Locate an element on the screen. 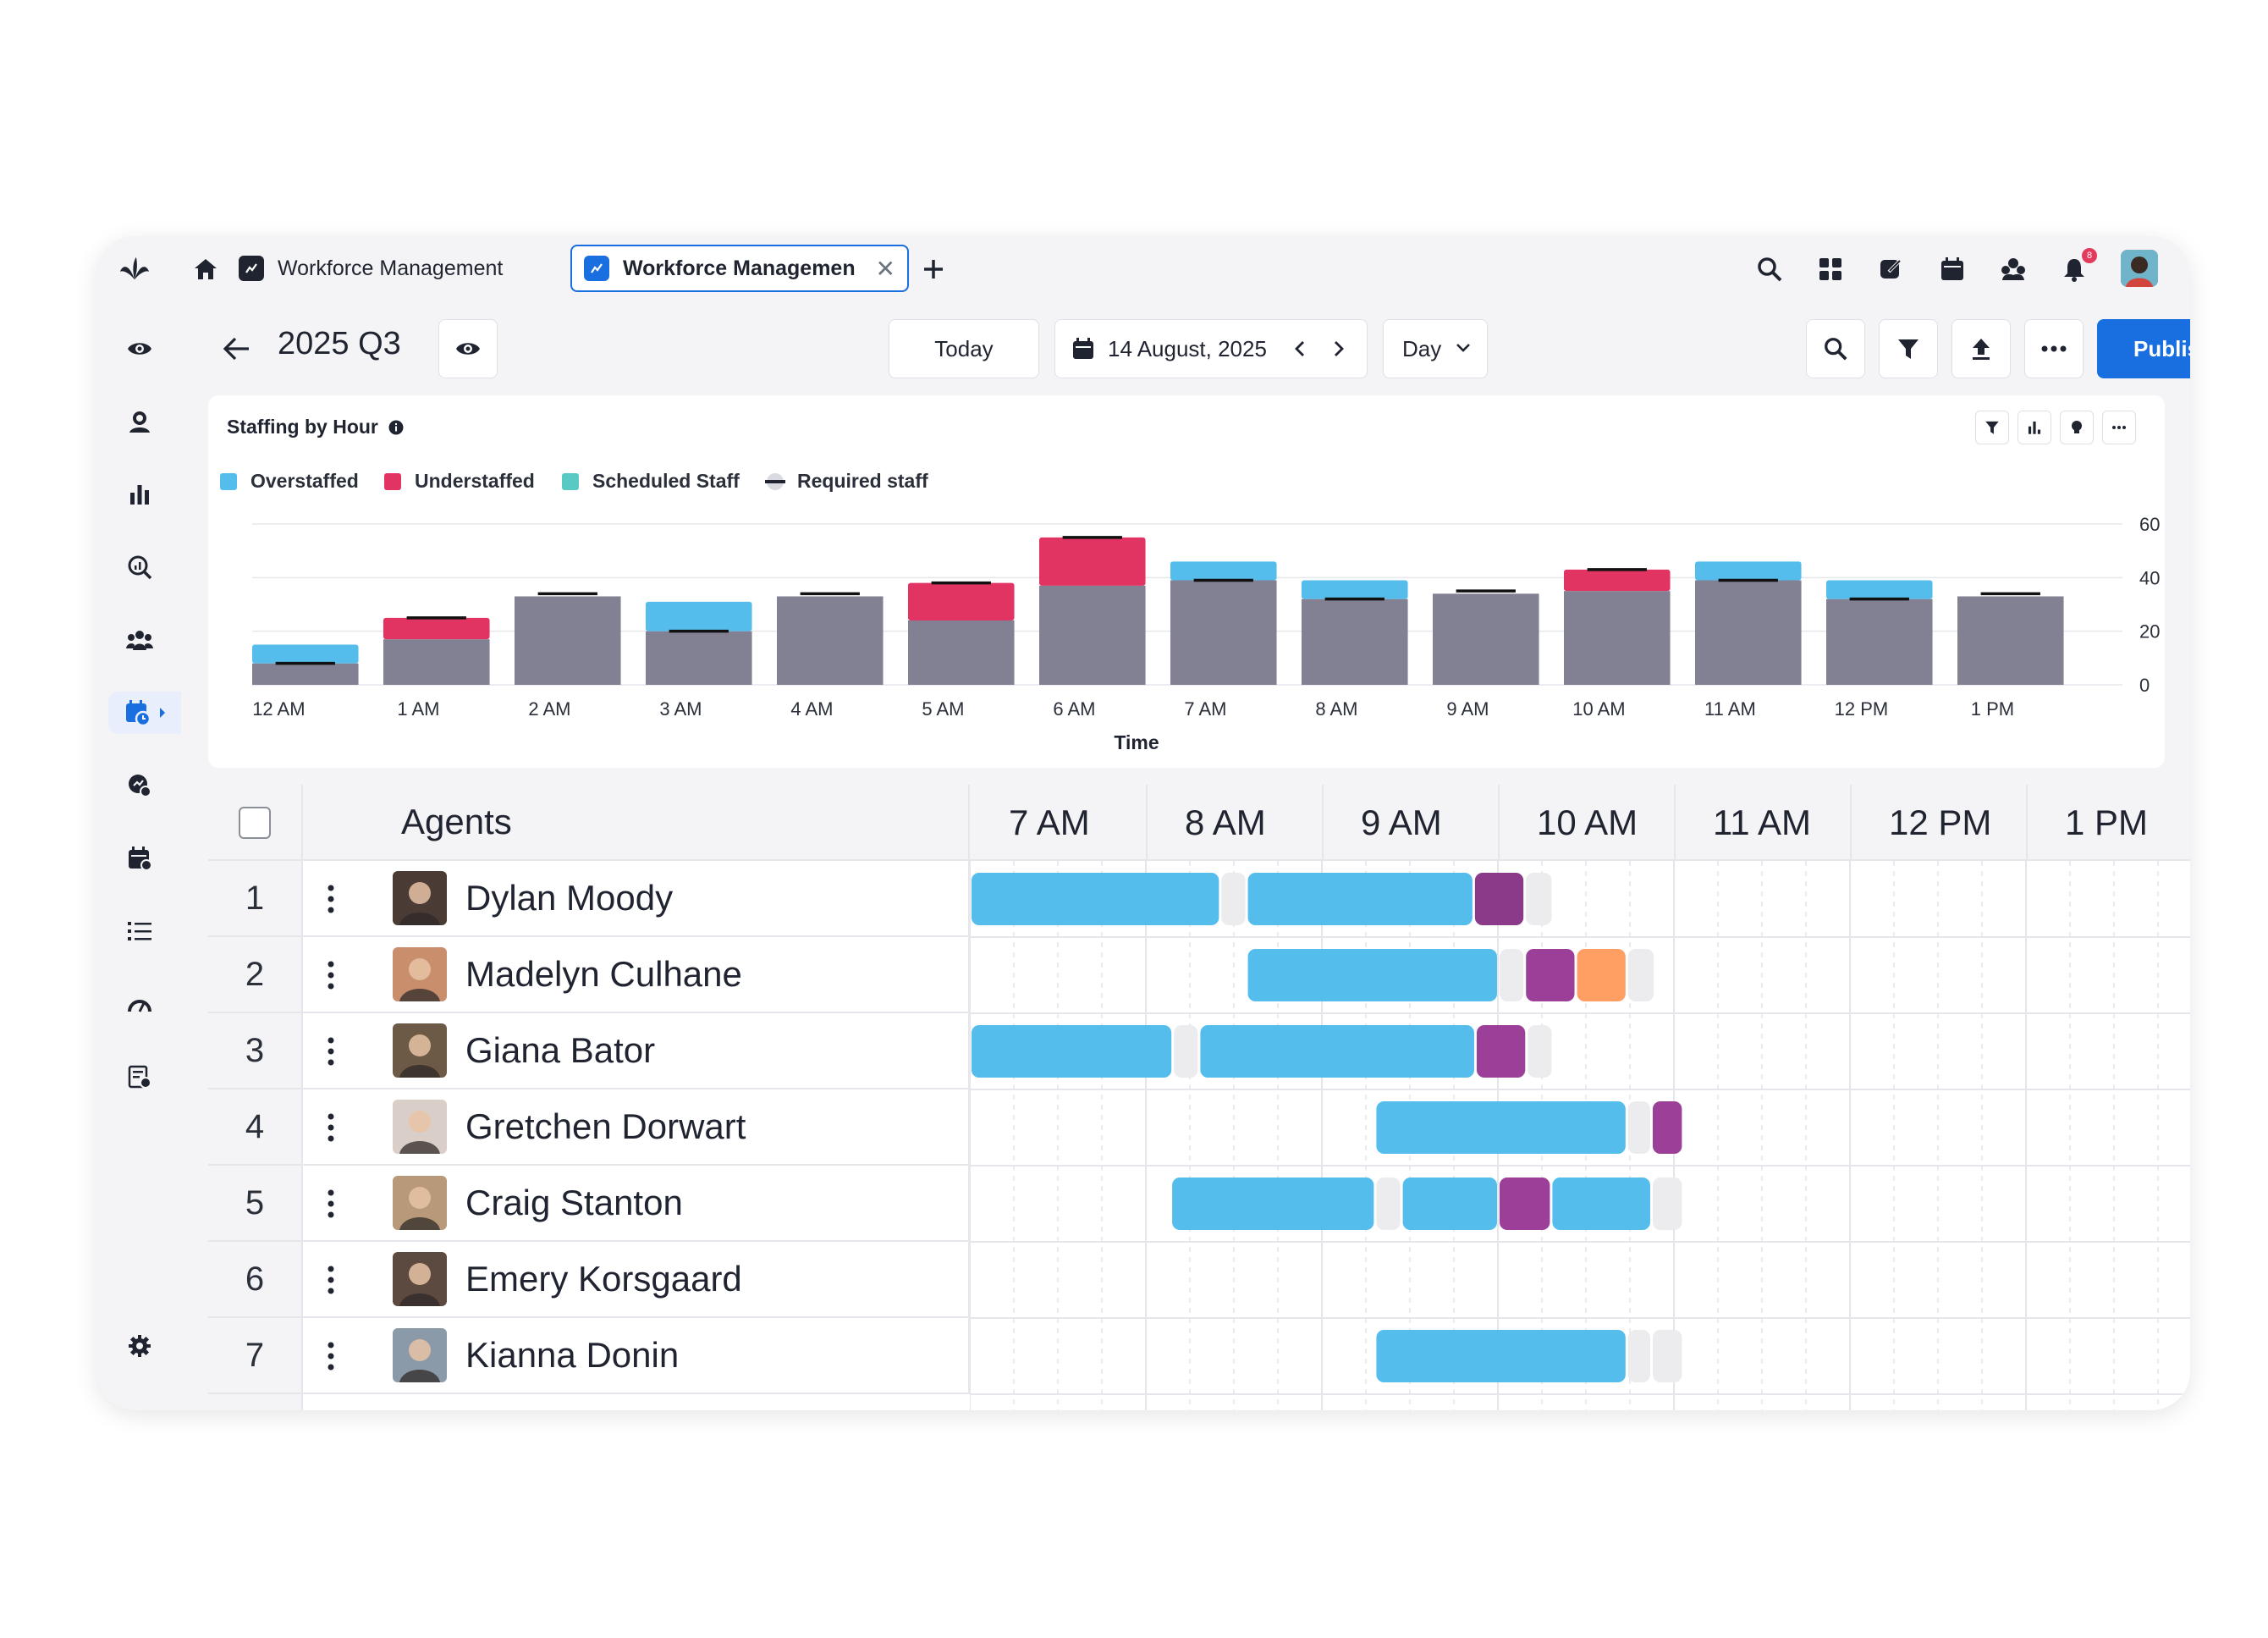  agent-row: 4 Gretchen Dorwart is located at coordinates (589, 1127).